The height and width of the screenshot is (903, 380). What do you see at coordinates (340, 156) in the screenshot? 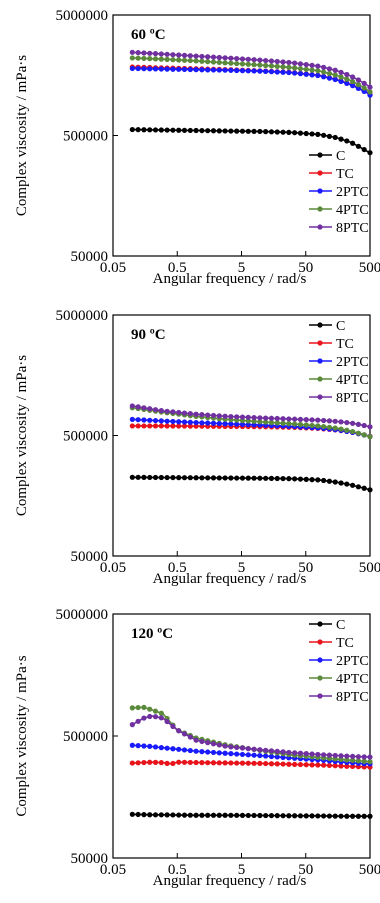
I see `legend-label: C` at bounding box center [340, 156].